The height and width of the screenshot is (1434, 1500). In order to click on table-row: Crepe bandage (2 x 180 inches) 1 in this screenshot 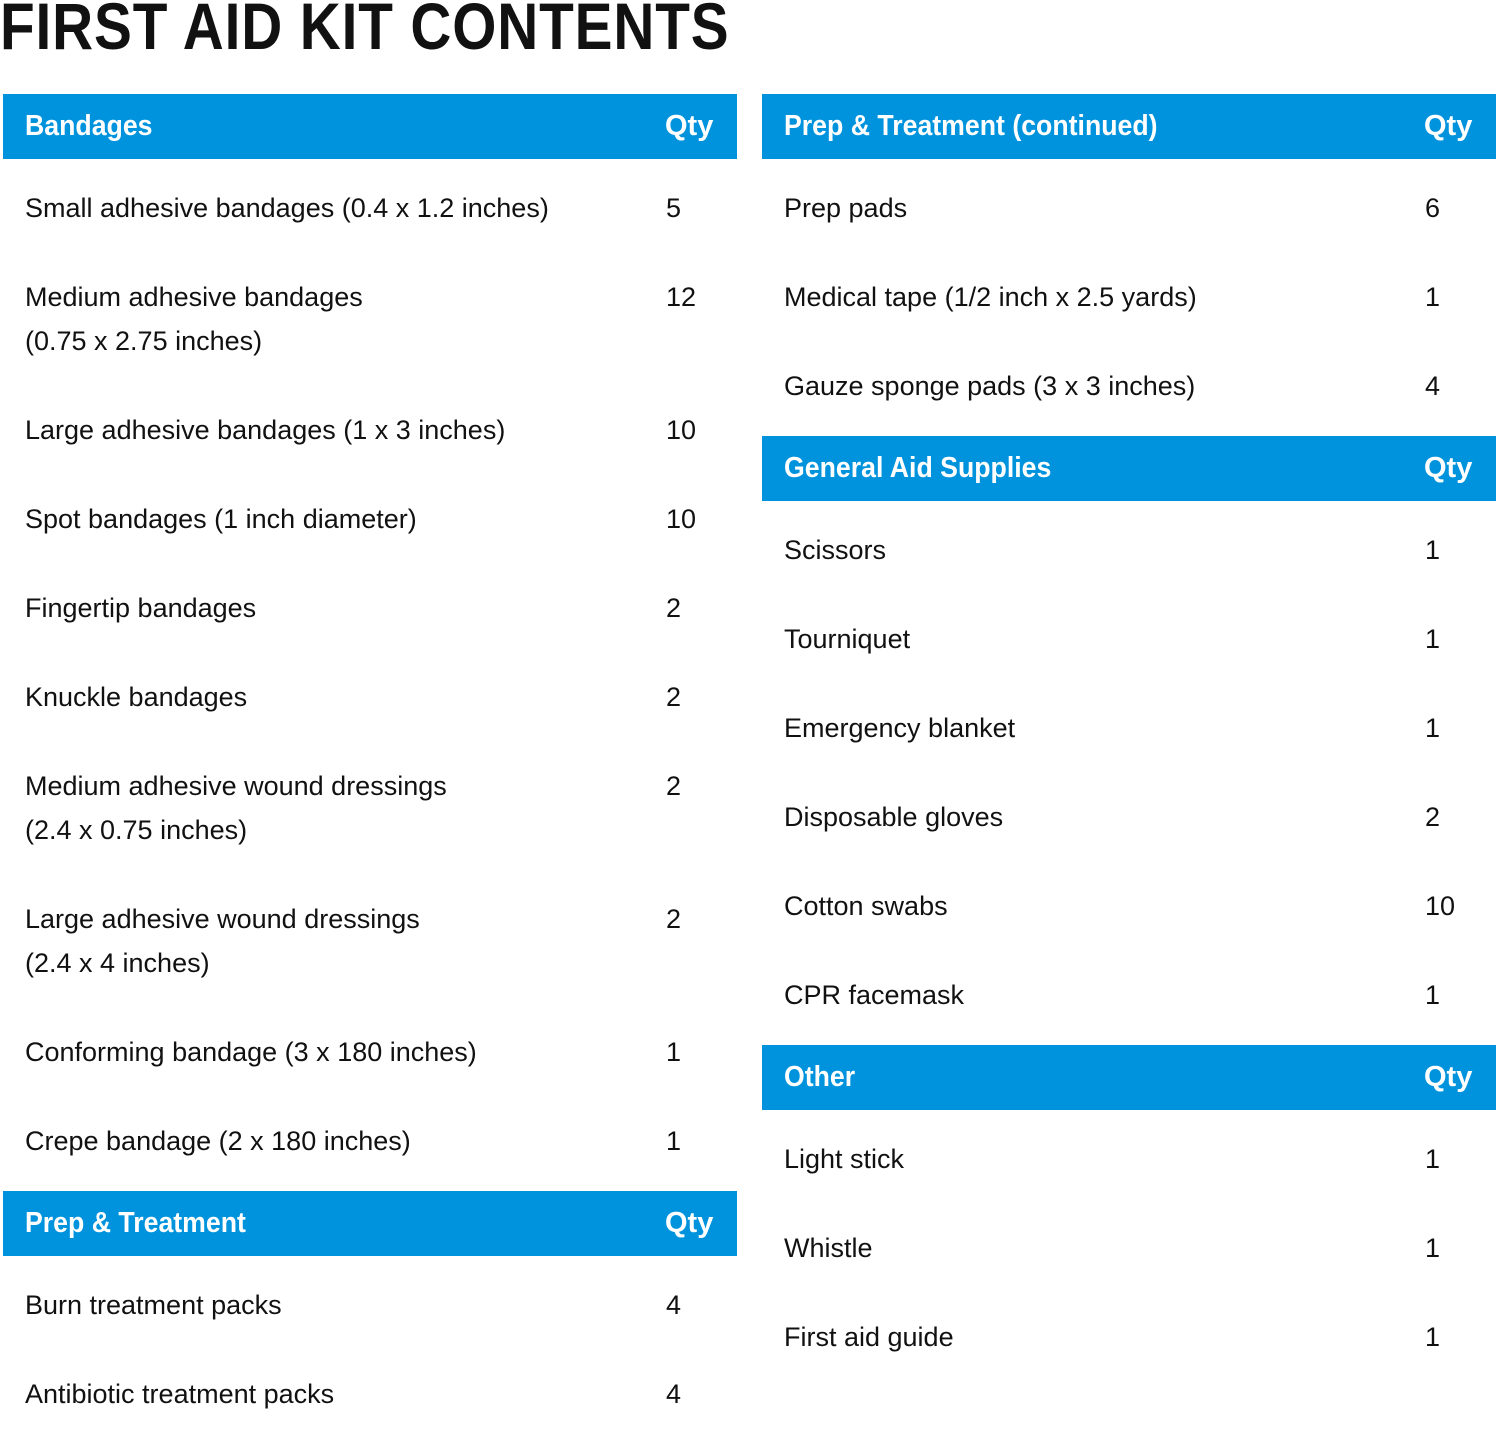, I will do `click(370, 1136)`.